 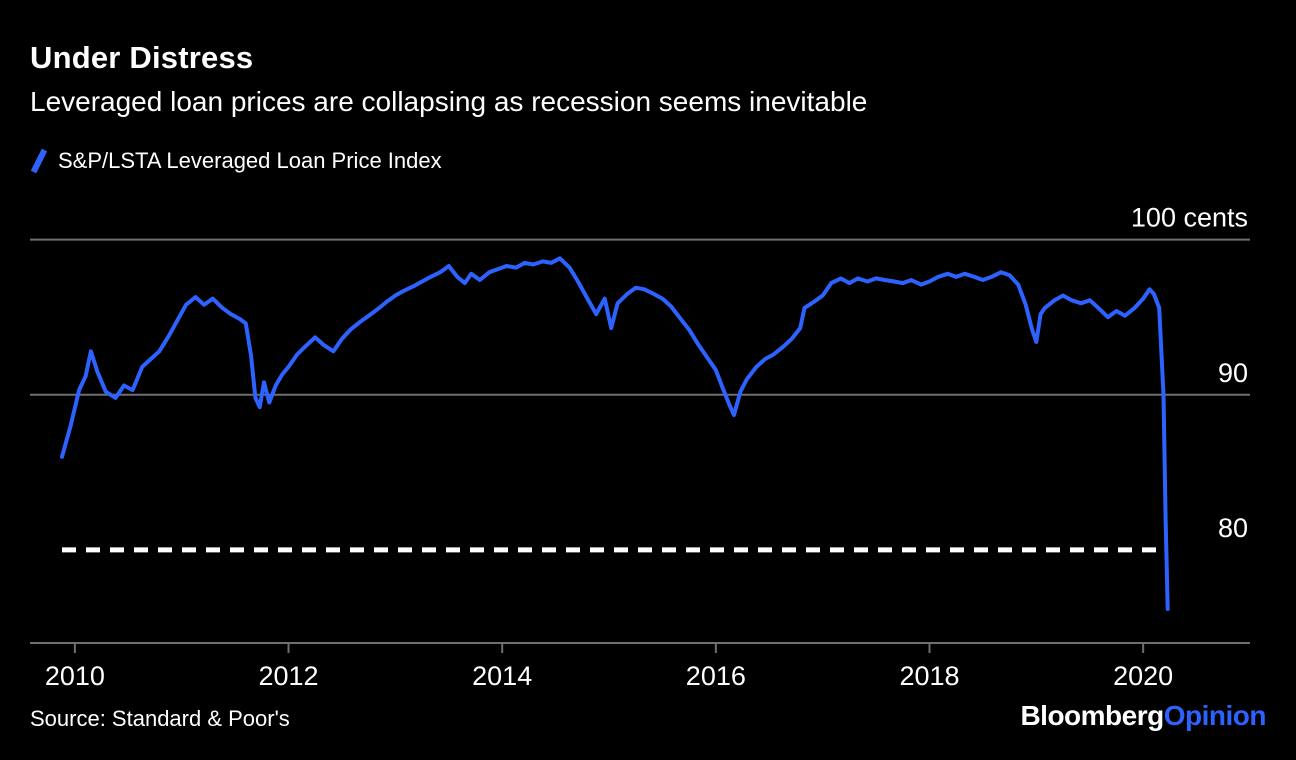 I want to click on legend-slash-icon, so click(x=39, y=161).